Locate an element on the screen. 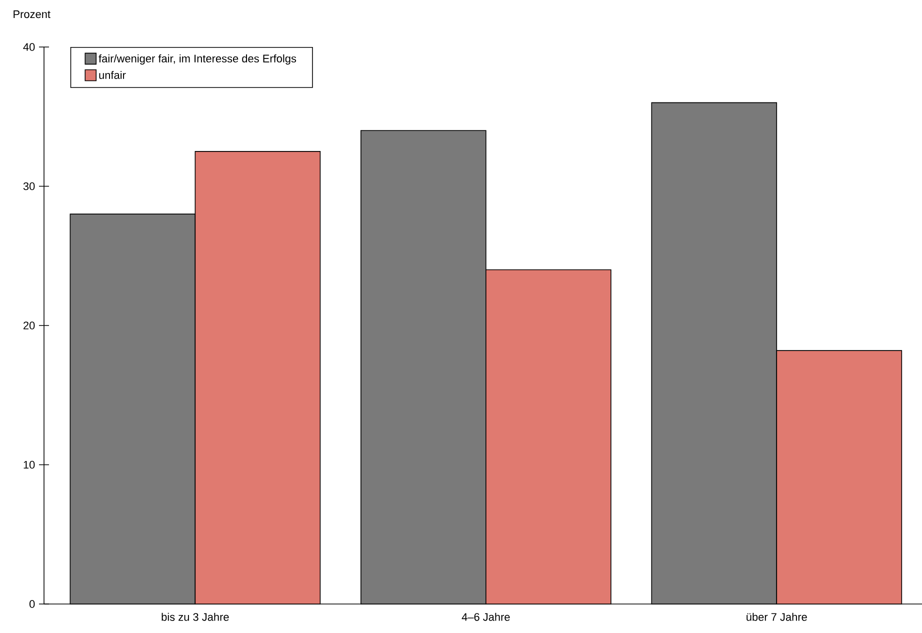  x-tick-label: 4–6 Jahre is located at coordinates (486, 616).